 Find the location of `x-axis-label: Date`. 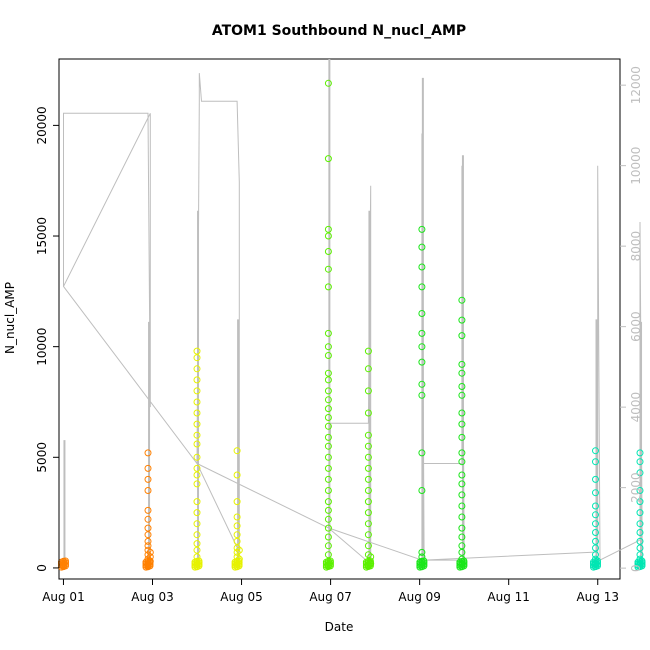

x-axis-label: Date is located at coordinates (339, 627).